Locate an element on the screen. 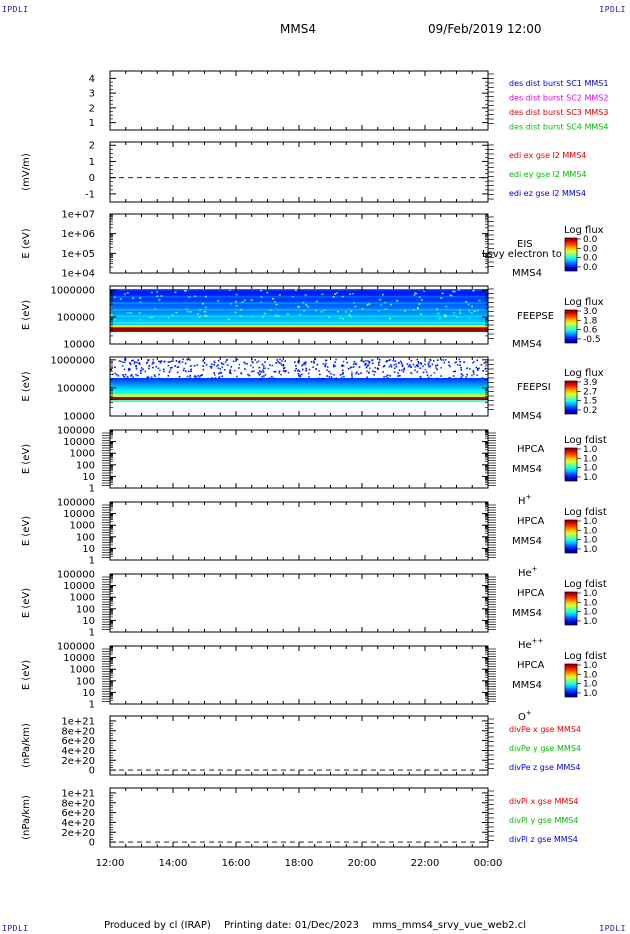 The image size is (630, 934). colorbar-tick-label: 0.0 is located at coordinates (590, 240).